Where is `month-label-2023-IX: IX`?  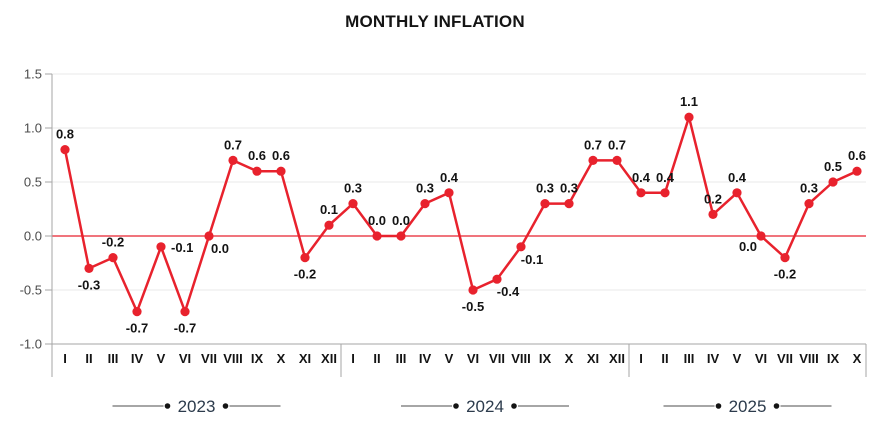
month-label-2023-IX: IX is located at coordinates (257, 358).